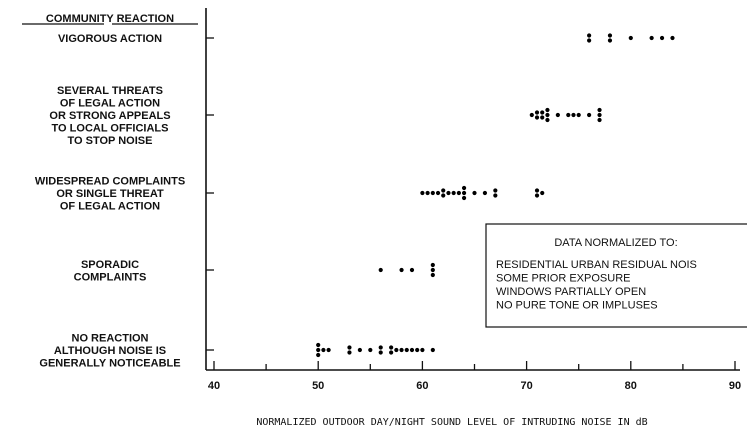 The image size is (747, 436). I want to click on y-category-label: GENERALLY NOTICEABLE, so click(109, 364).